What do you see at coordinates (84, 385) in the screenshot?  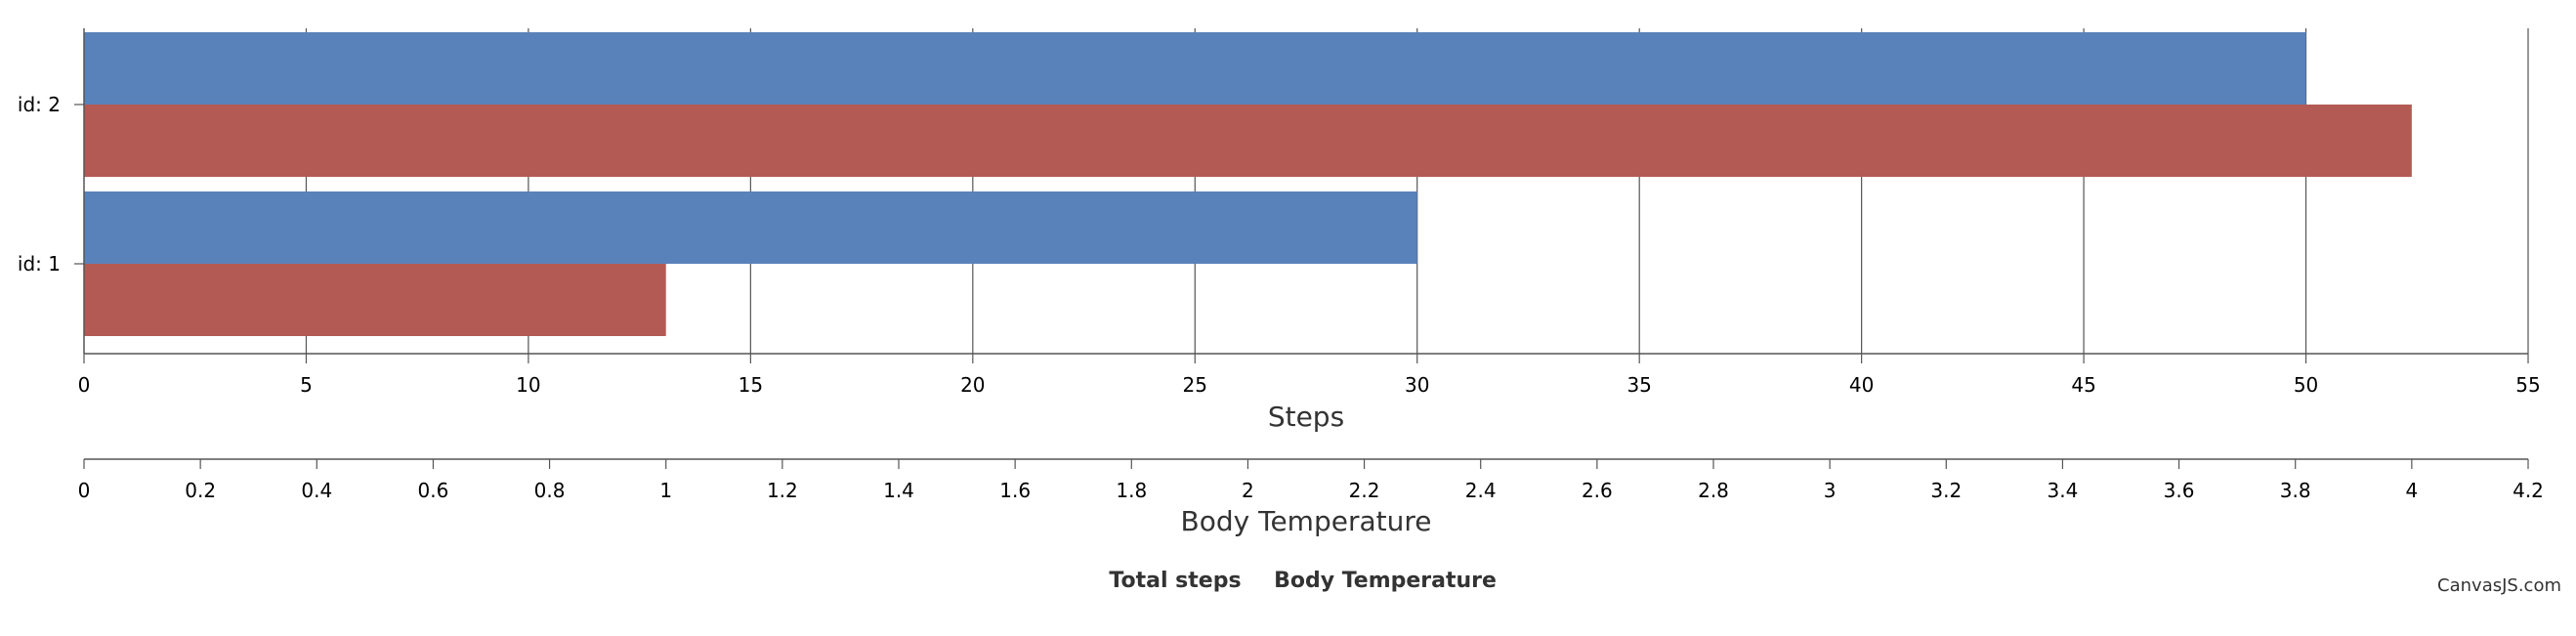 I see `primary-axis-tick-label: 0` at bounding box center [84, 385].